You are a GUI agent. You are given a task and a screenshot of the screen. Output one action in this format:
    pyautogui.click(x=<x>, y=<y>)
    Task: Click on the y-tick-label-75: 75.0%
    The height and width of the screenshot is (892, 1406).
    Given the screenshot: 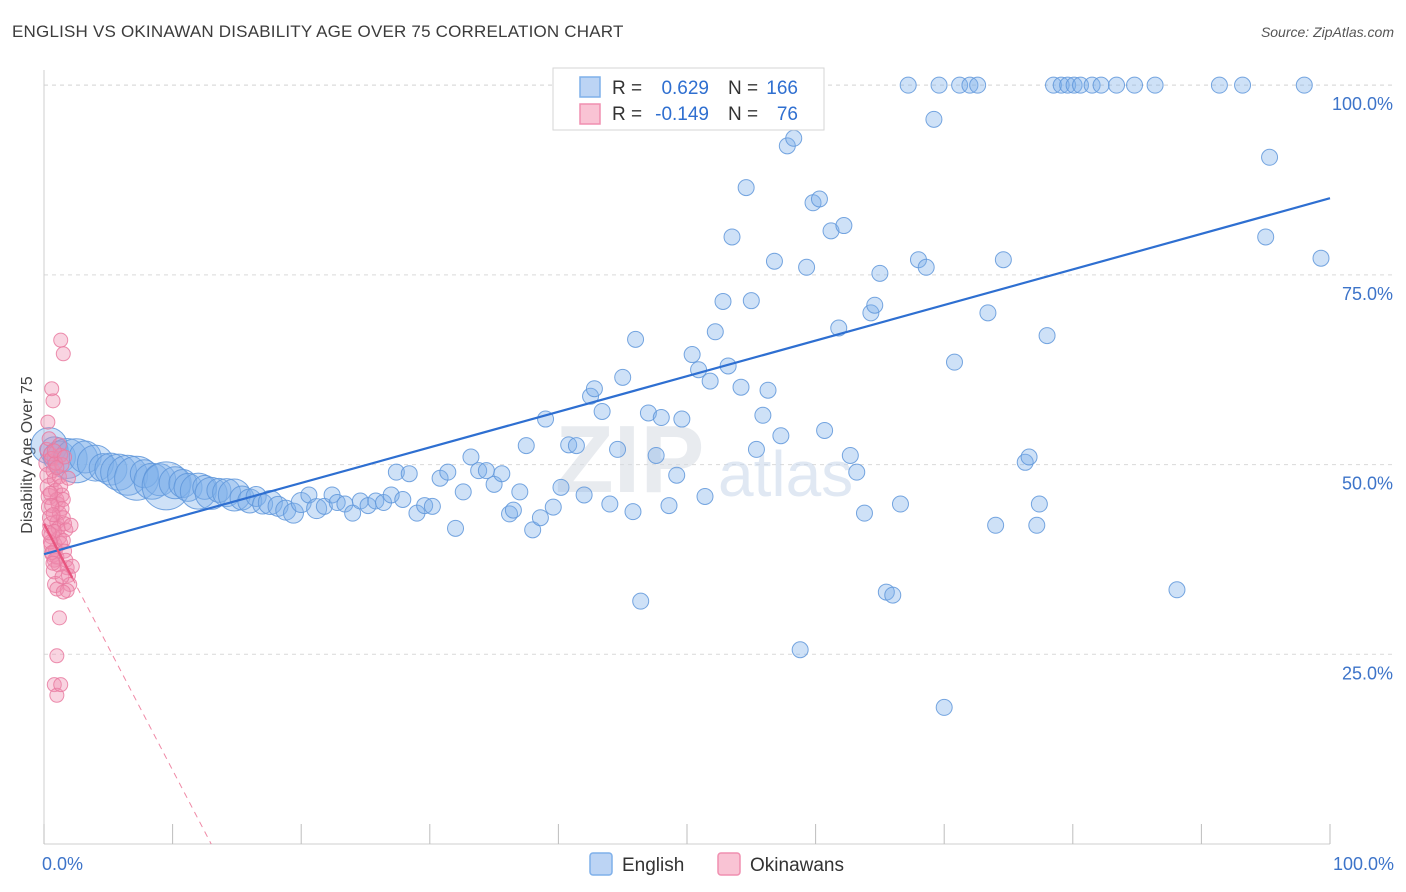 What is the action you would take?
    pyautogui.click(x=1367, y=294)
    